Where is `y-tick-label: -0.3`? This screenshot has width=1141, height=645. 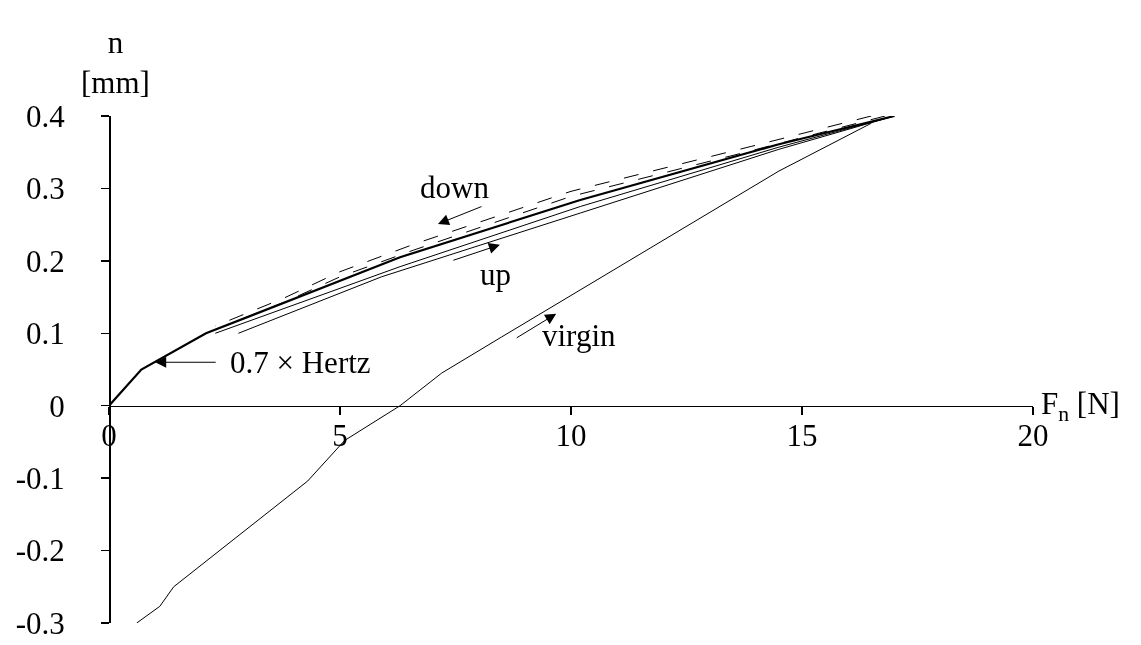
y-tick-label: -0.3 is located at coordinates (40, 623).